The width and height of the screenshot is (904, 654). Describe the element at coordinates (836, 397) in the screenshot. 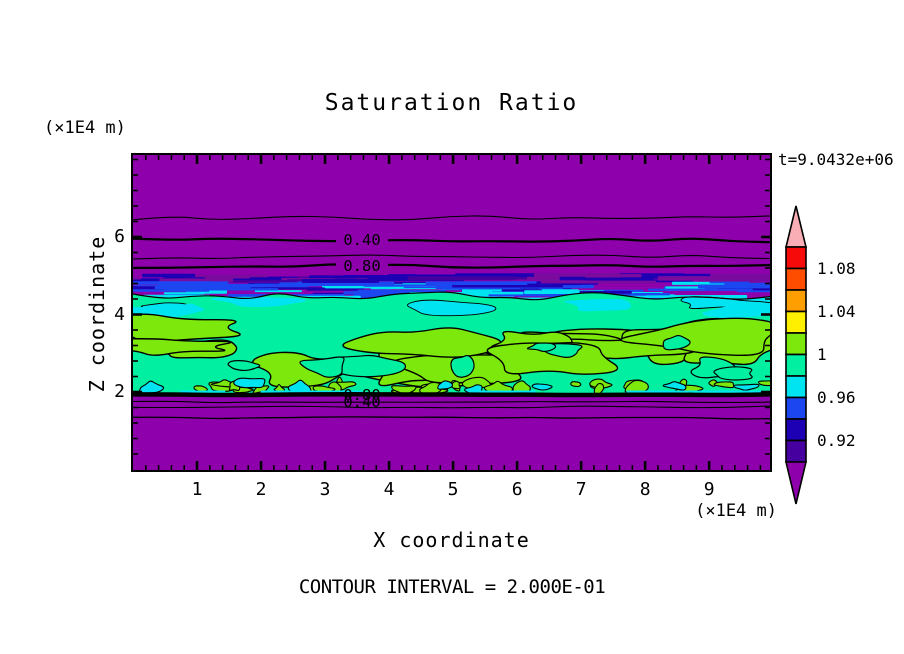

I see `colorbar-label: 0.96` at that location.